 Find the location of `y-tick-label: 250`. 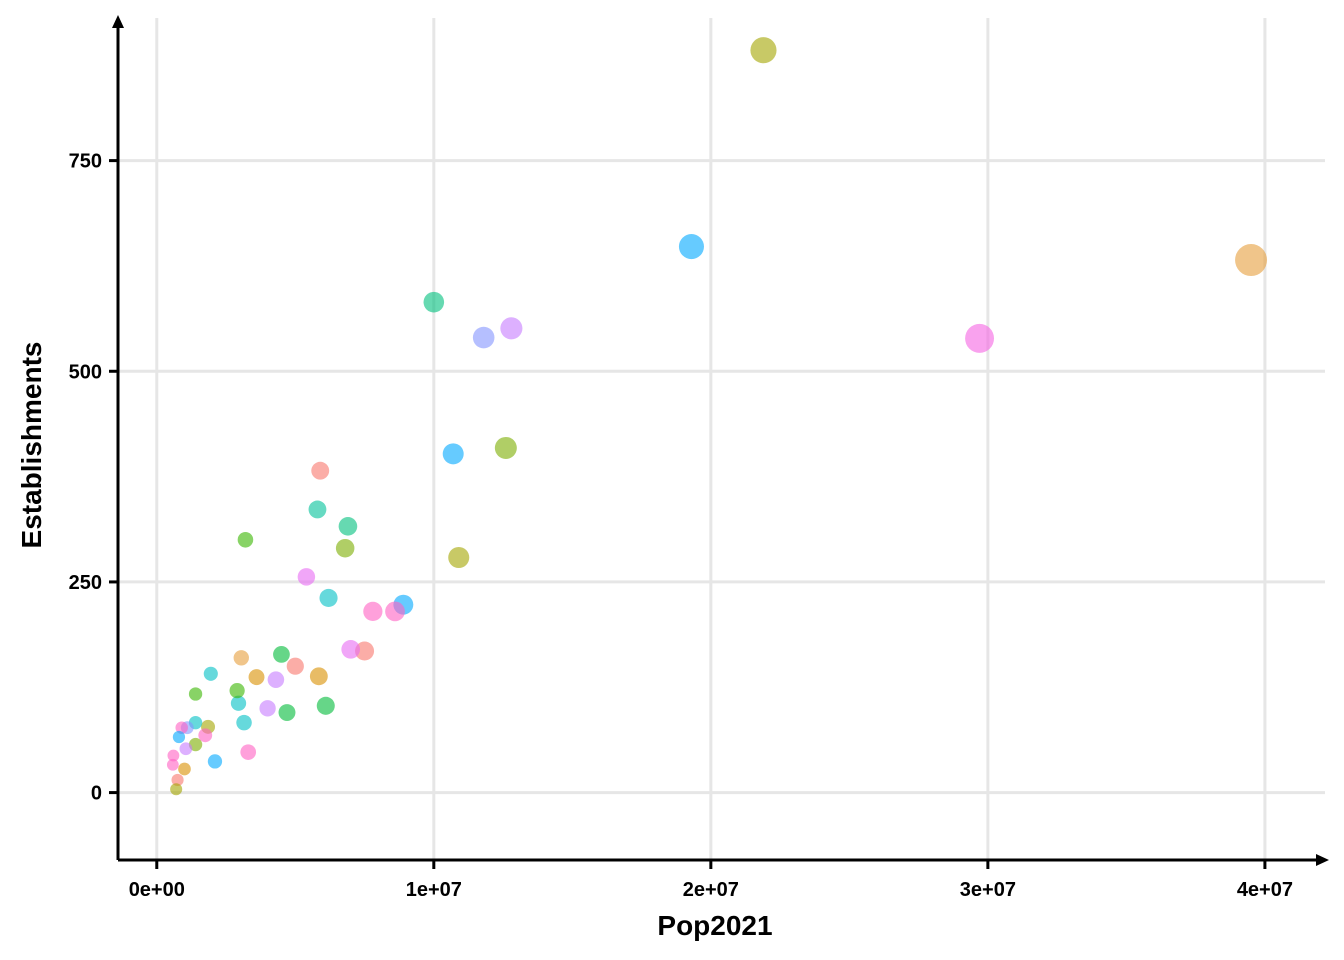

y-tick-label: 250 is located at coordinates (85, 583).